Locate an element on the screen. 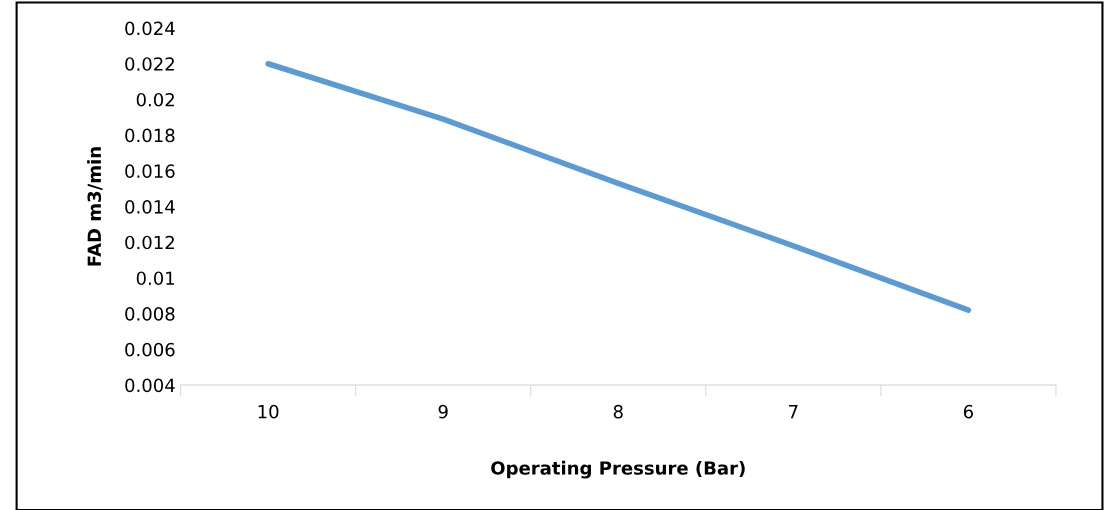 The width and height of the screenshot is (1108, 510). y-tick-label: 0.014 is located at coordinates (150, 207).